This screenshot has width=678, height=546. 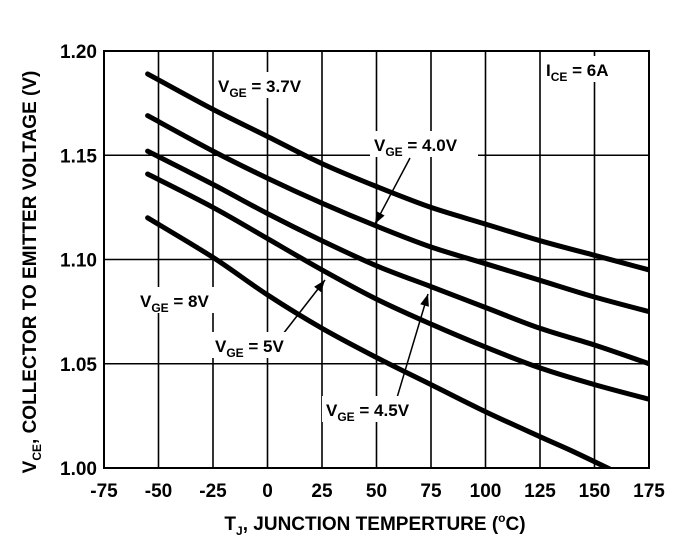 I want to click on x-tick-label: 25, so click(x=322, y=491).